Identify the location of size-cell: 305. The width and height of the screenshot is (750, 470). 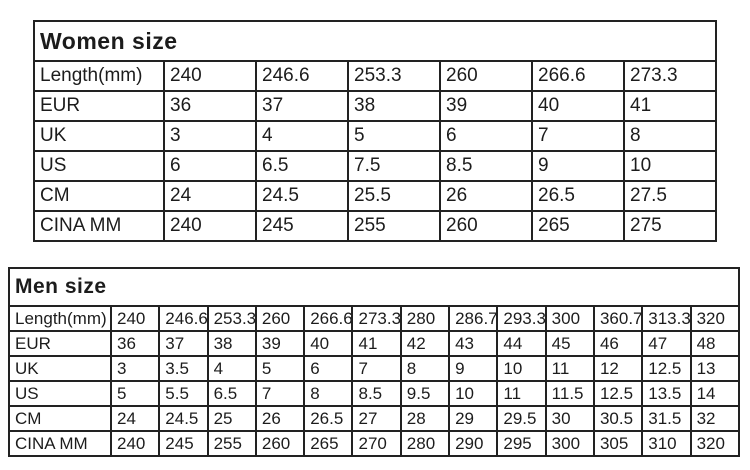
(618, 443).